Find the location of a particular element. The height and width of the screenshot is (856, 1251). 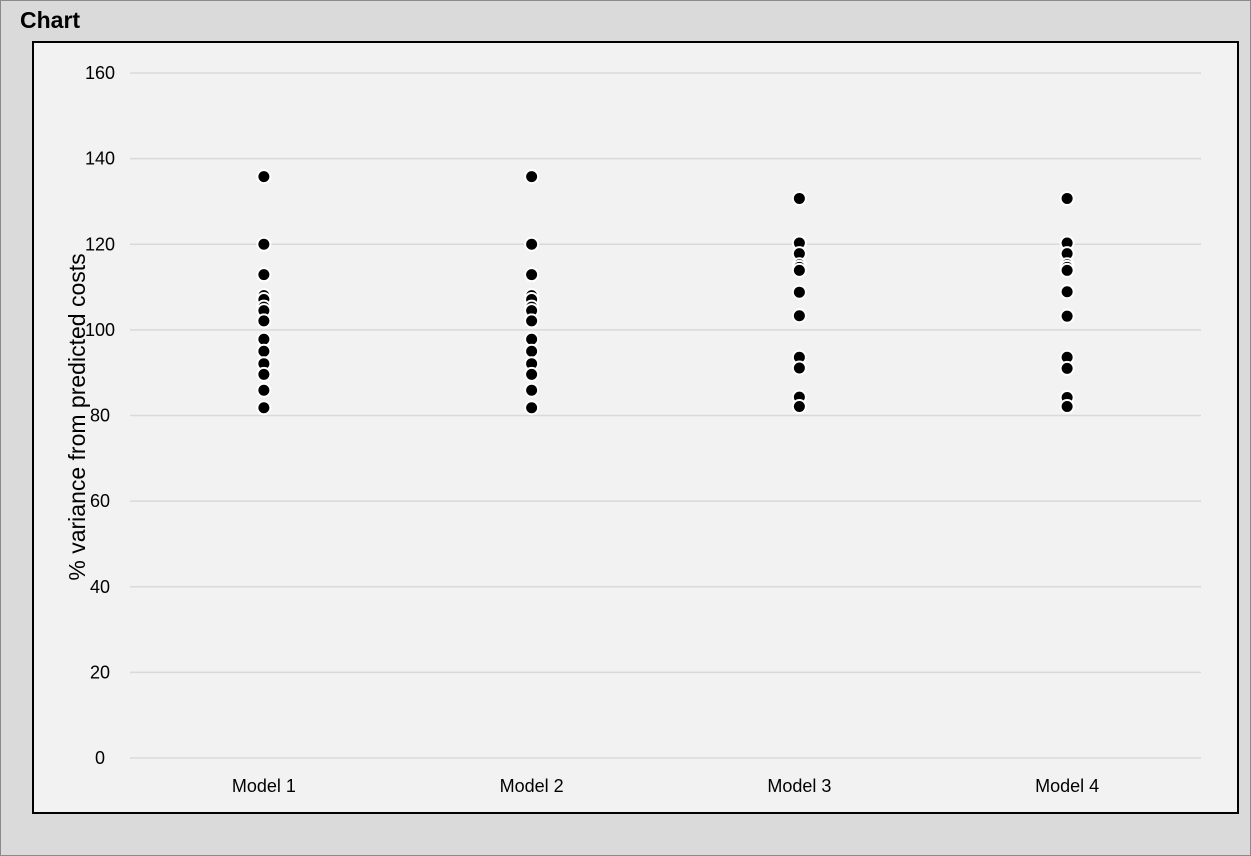

y-tick-label: 160 is located at coordinates (100, 73).